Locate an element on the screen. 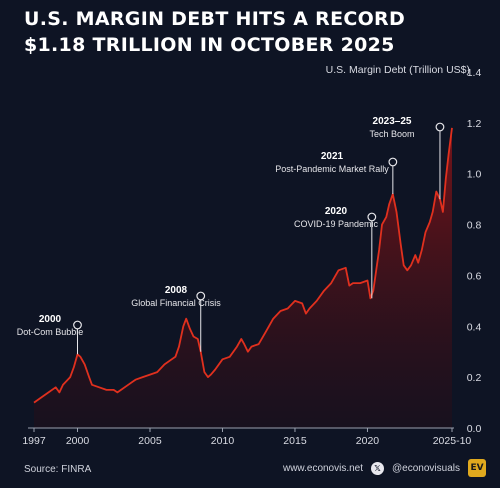 The height and width of the screenshot is (488, 500). annotation-year: 2008 is located at coordinates (176, 290).